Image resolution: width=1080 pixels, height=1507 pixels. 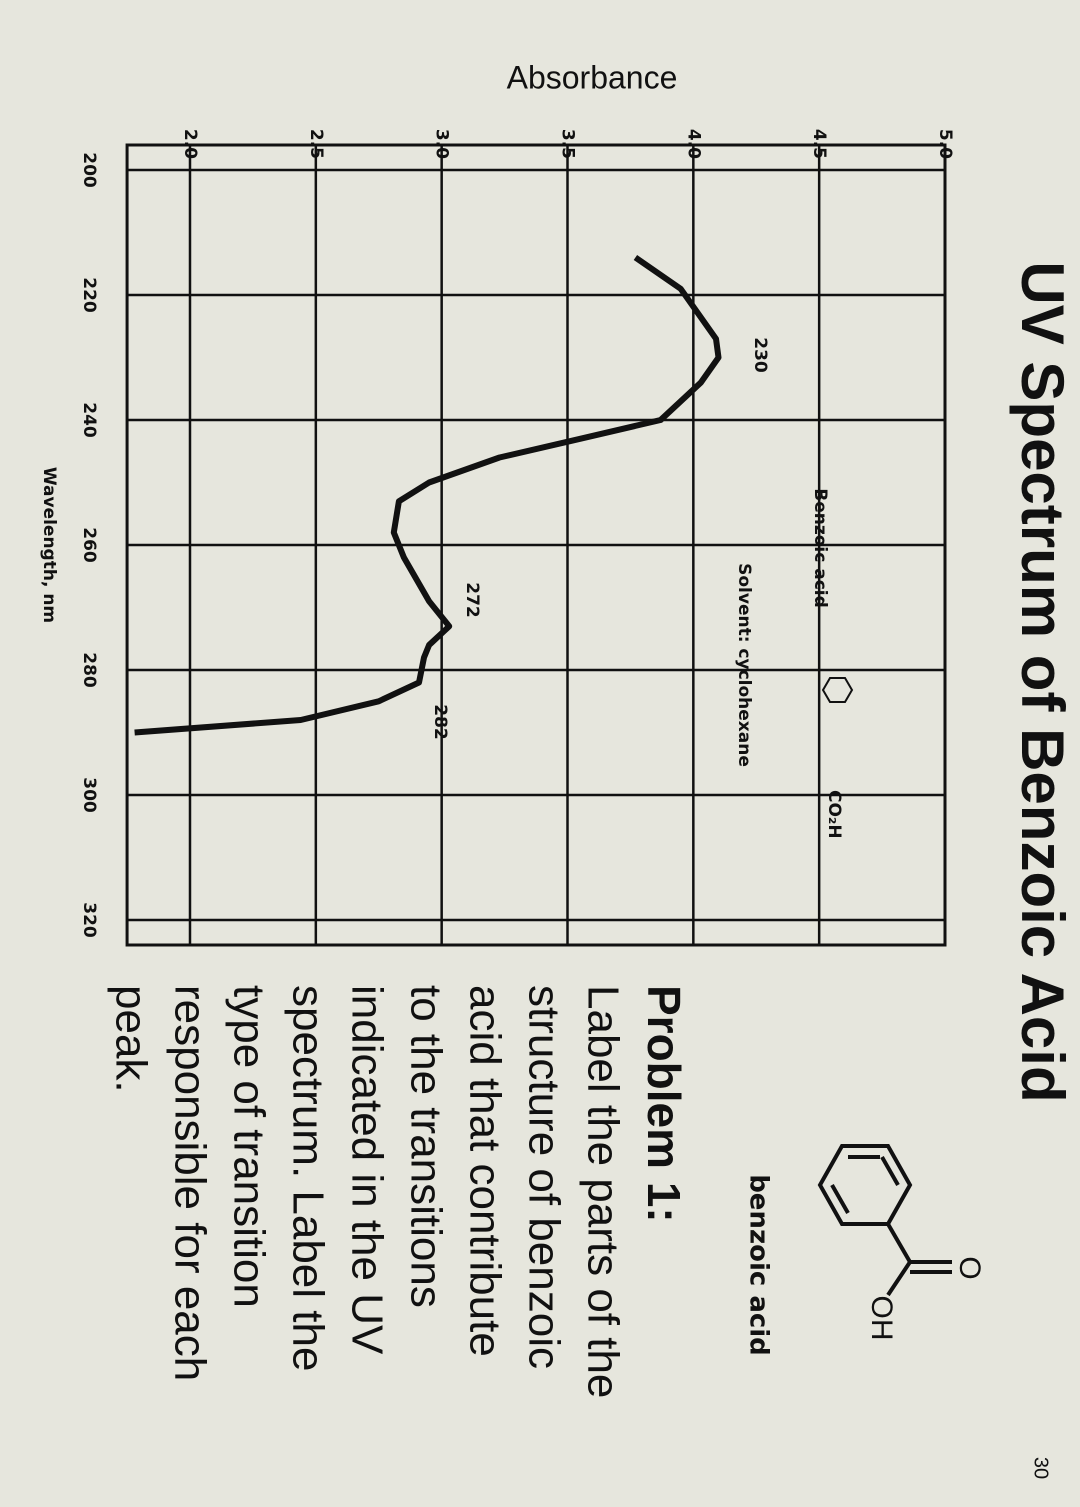 I want to click on y-tick-label: 4.5, so click(x=819, y=144).